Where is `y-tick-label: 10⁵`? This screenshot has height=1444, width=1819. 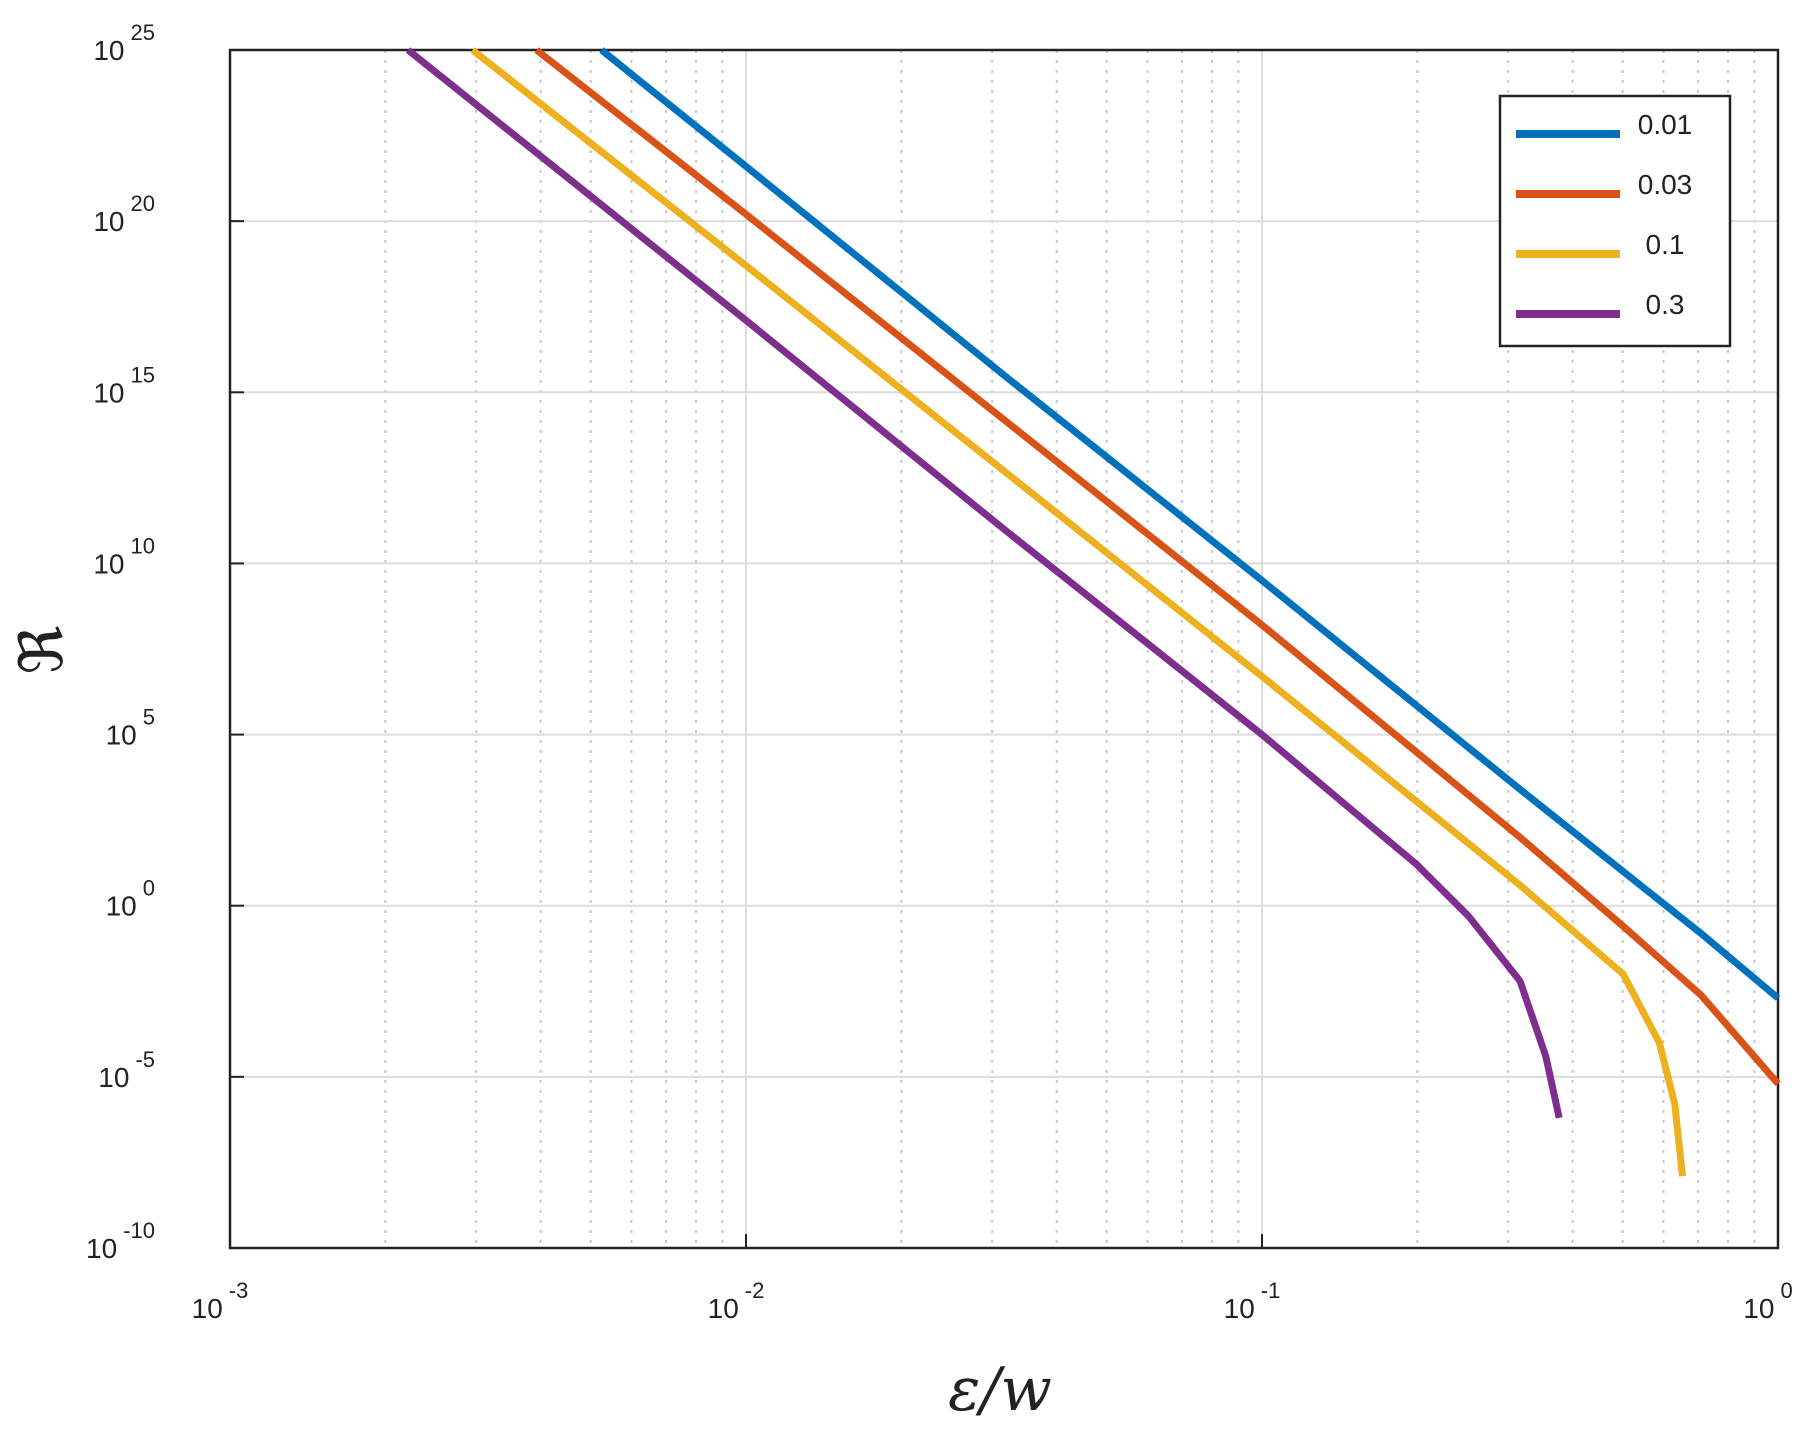 y-tick-label: 10⁵ is located at coordinates (130, 728).